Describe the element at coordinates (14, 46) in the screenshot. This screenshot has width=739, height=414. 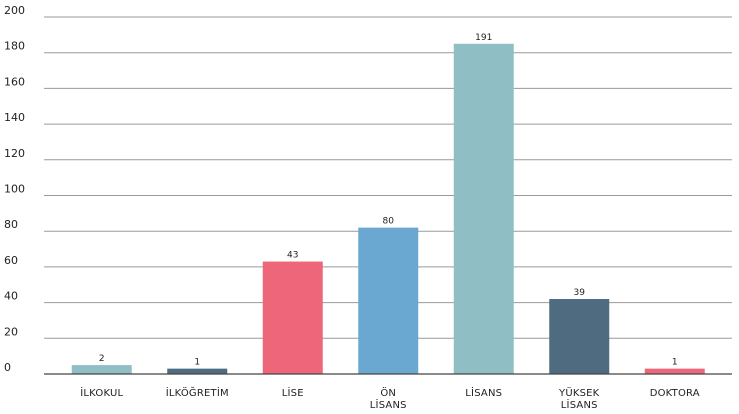
I see `y-tick-label: 180` at that location.